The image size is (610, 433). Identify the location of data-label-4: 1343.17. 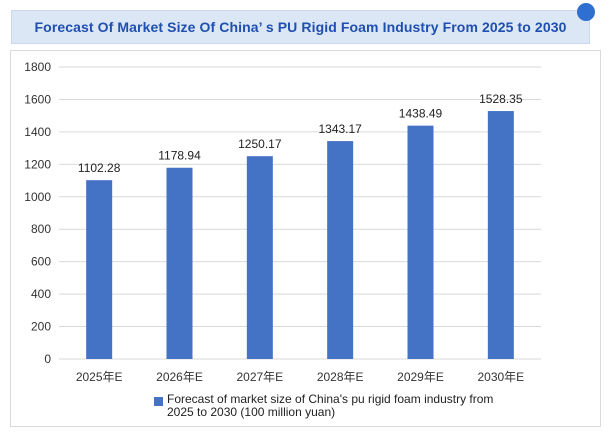
(340, 129).